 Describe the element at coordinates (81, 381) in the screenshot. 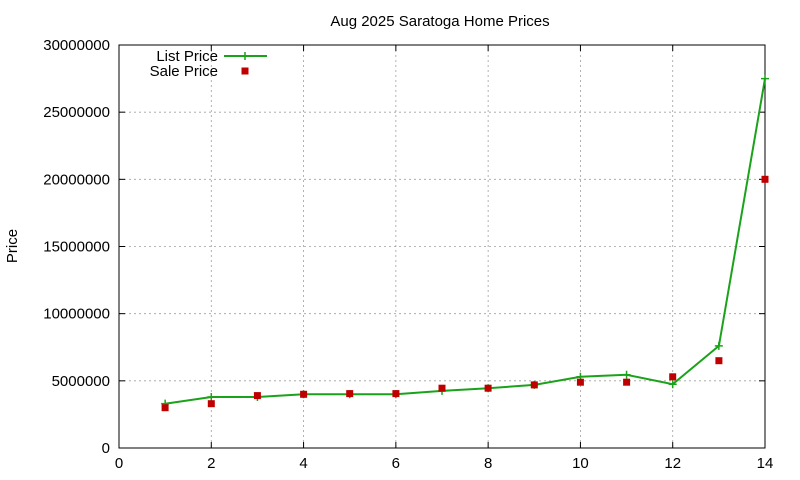

I see `y-tick-label: 5000000` at that location.